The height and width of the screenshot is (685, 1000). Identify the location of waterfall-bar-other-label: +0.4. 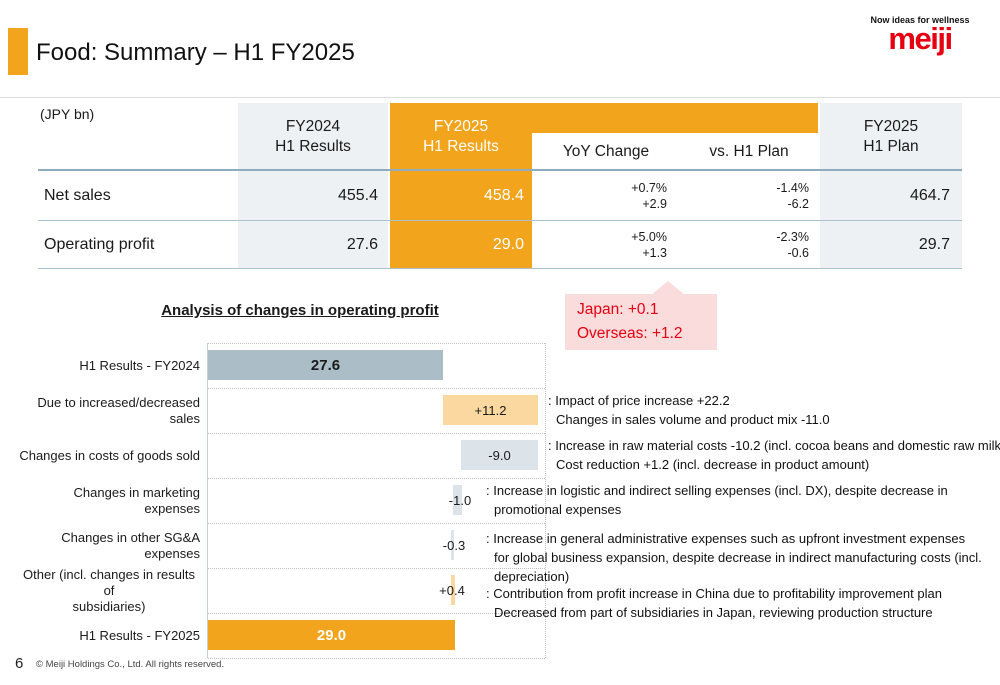
(452, 590).